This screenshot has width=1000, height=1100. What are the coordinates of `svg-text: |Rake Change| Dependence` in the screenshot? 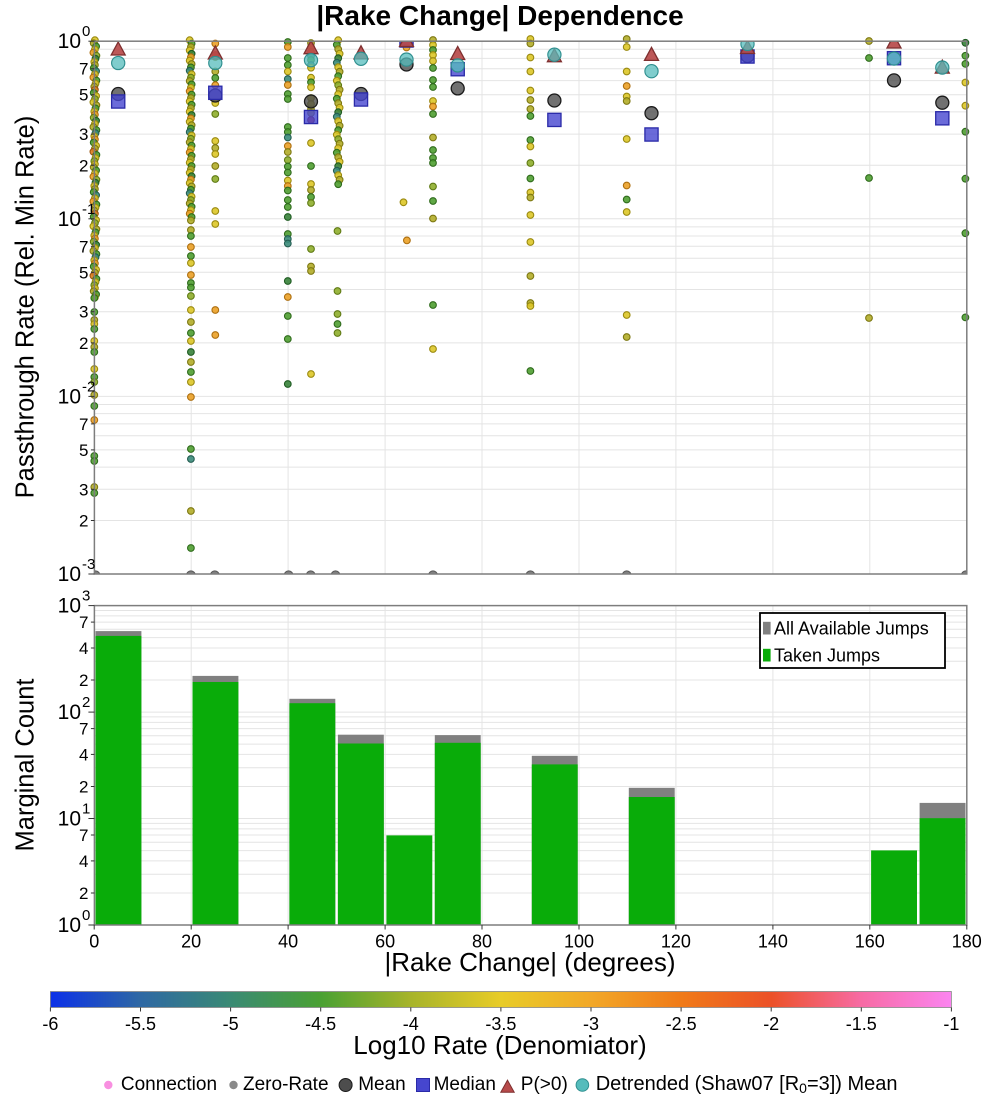 It's located at (499, 15).